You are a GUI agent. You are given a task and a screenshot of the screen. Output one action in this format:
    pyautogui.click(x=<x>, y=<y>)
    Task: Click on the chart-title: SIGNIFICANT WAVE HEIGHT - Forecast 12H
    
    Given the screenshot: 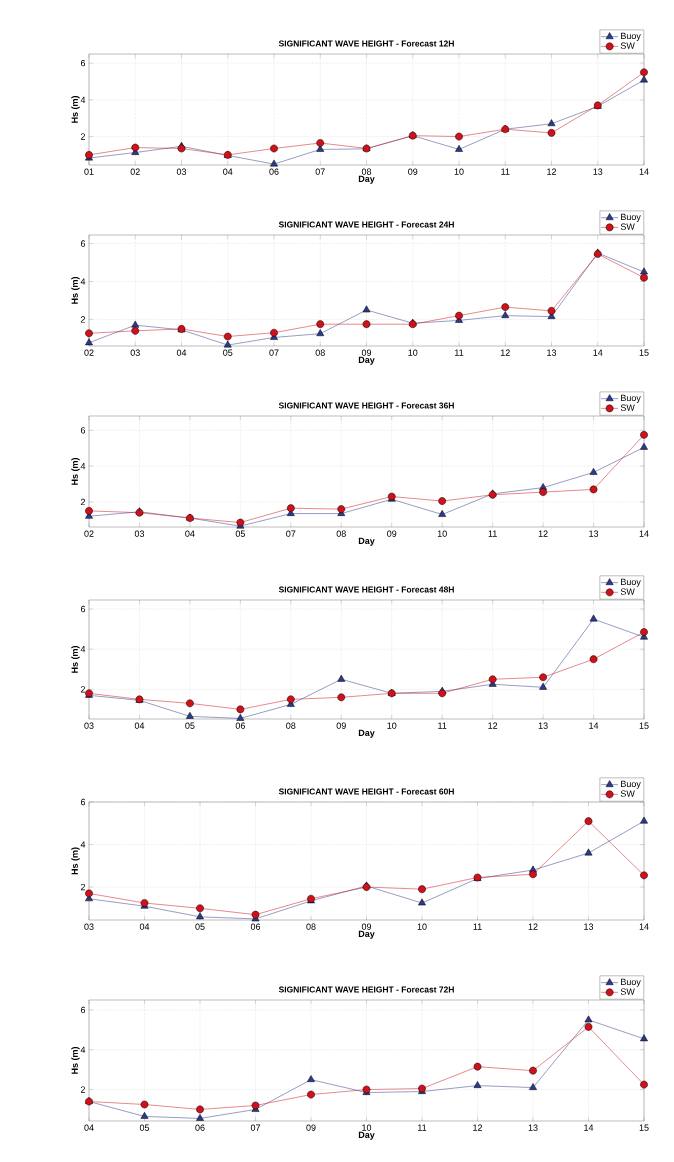 What is the action you would take?
    pyautogui.click(x=366, y=43)
    